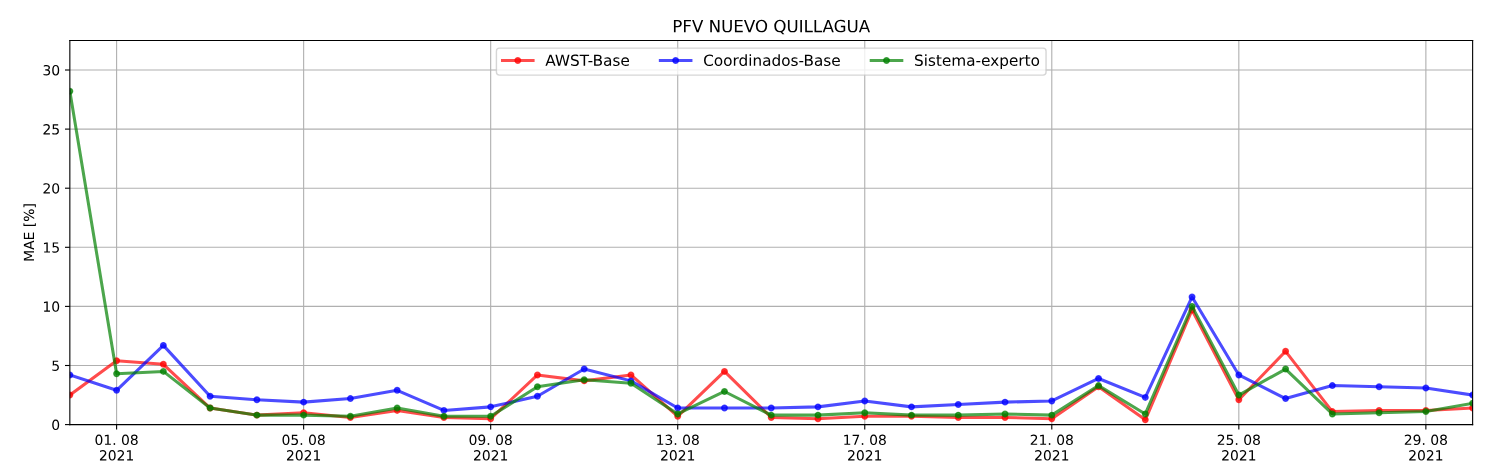 The width and height of the screenshot is (1486, 476). Describe the element at coordinates (51, 70) in the screenshot. I see `y-tick-label: 30` at that location.